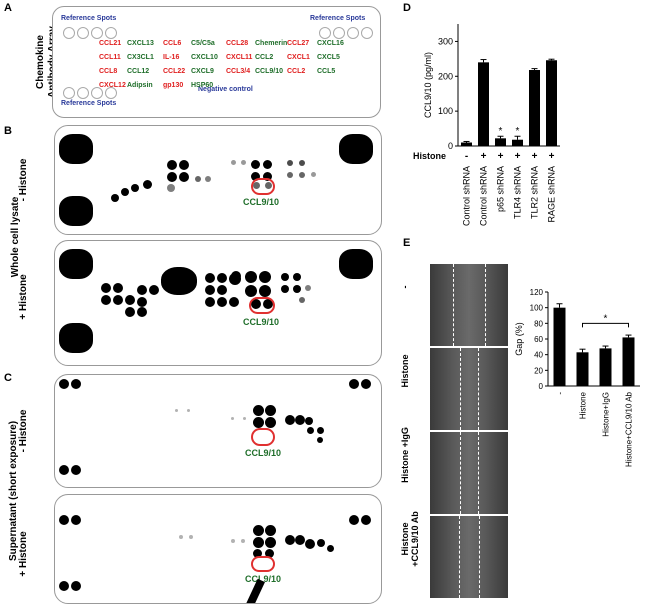  Describe the element at coordinates (237, 43) in the screenshot. I see `array-cell: CCL28` at that location.